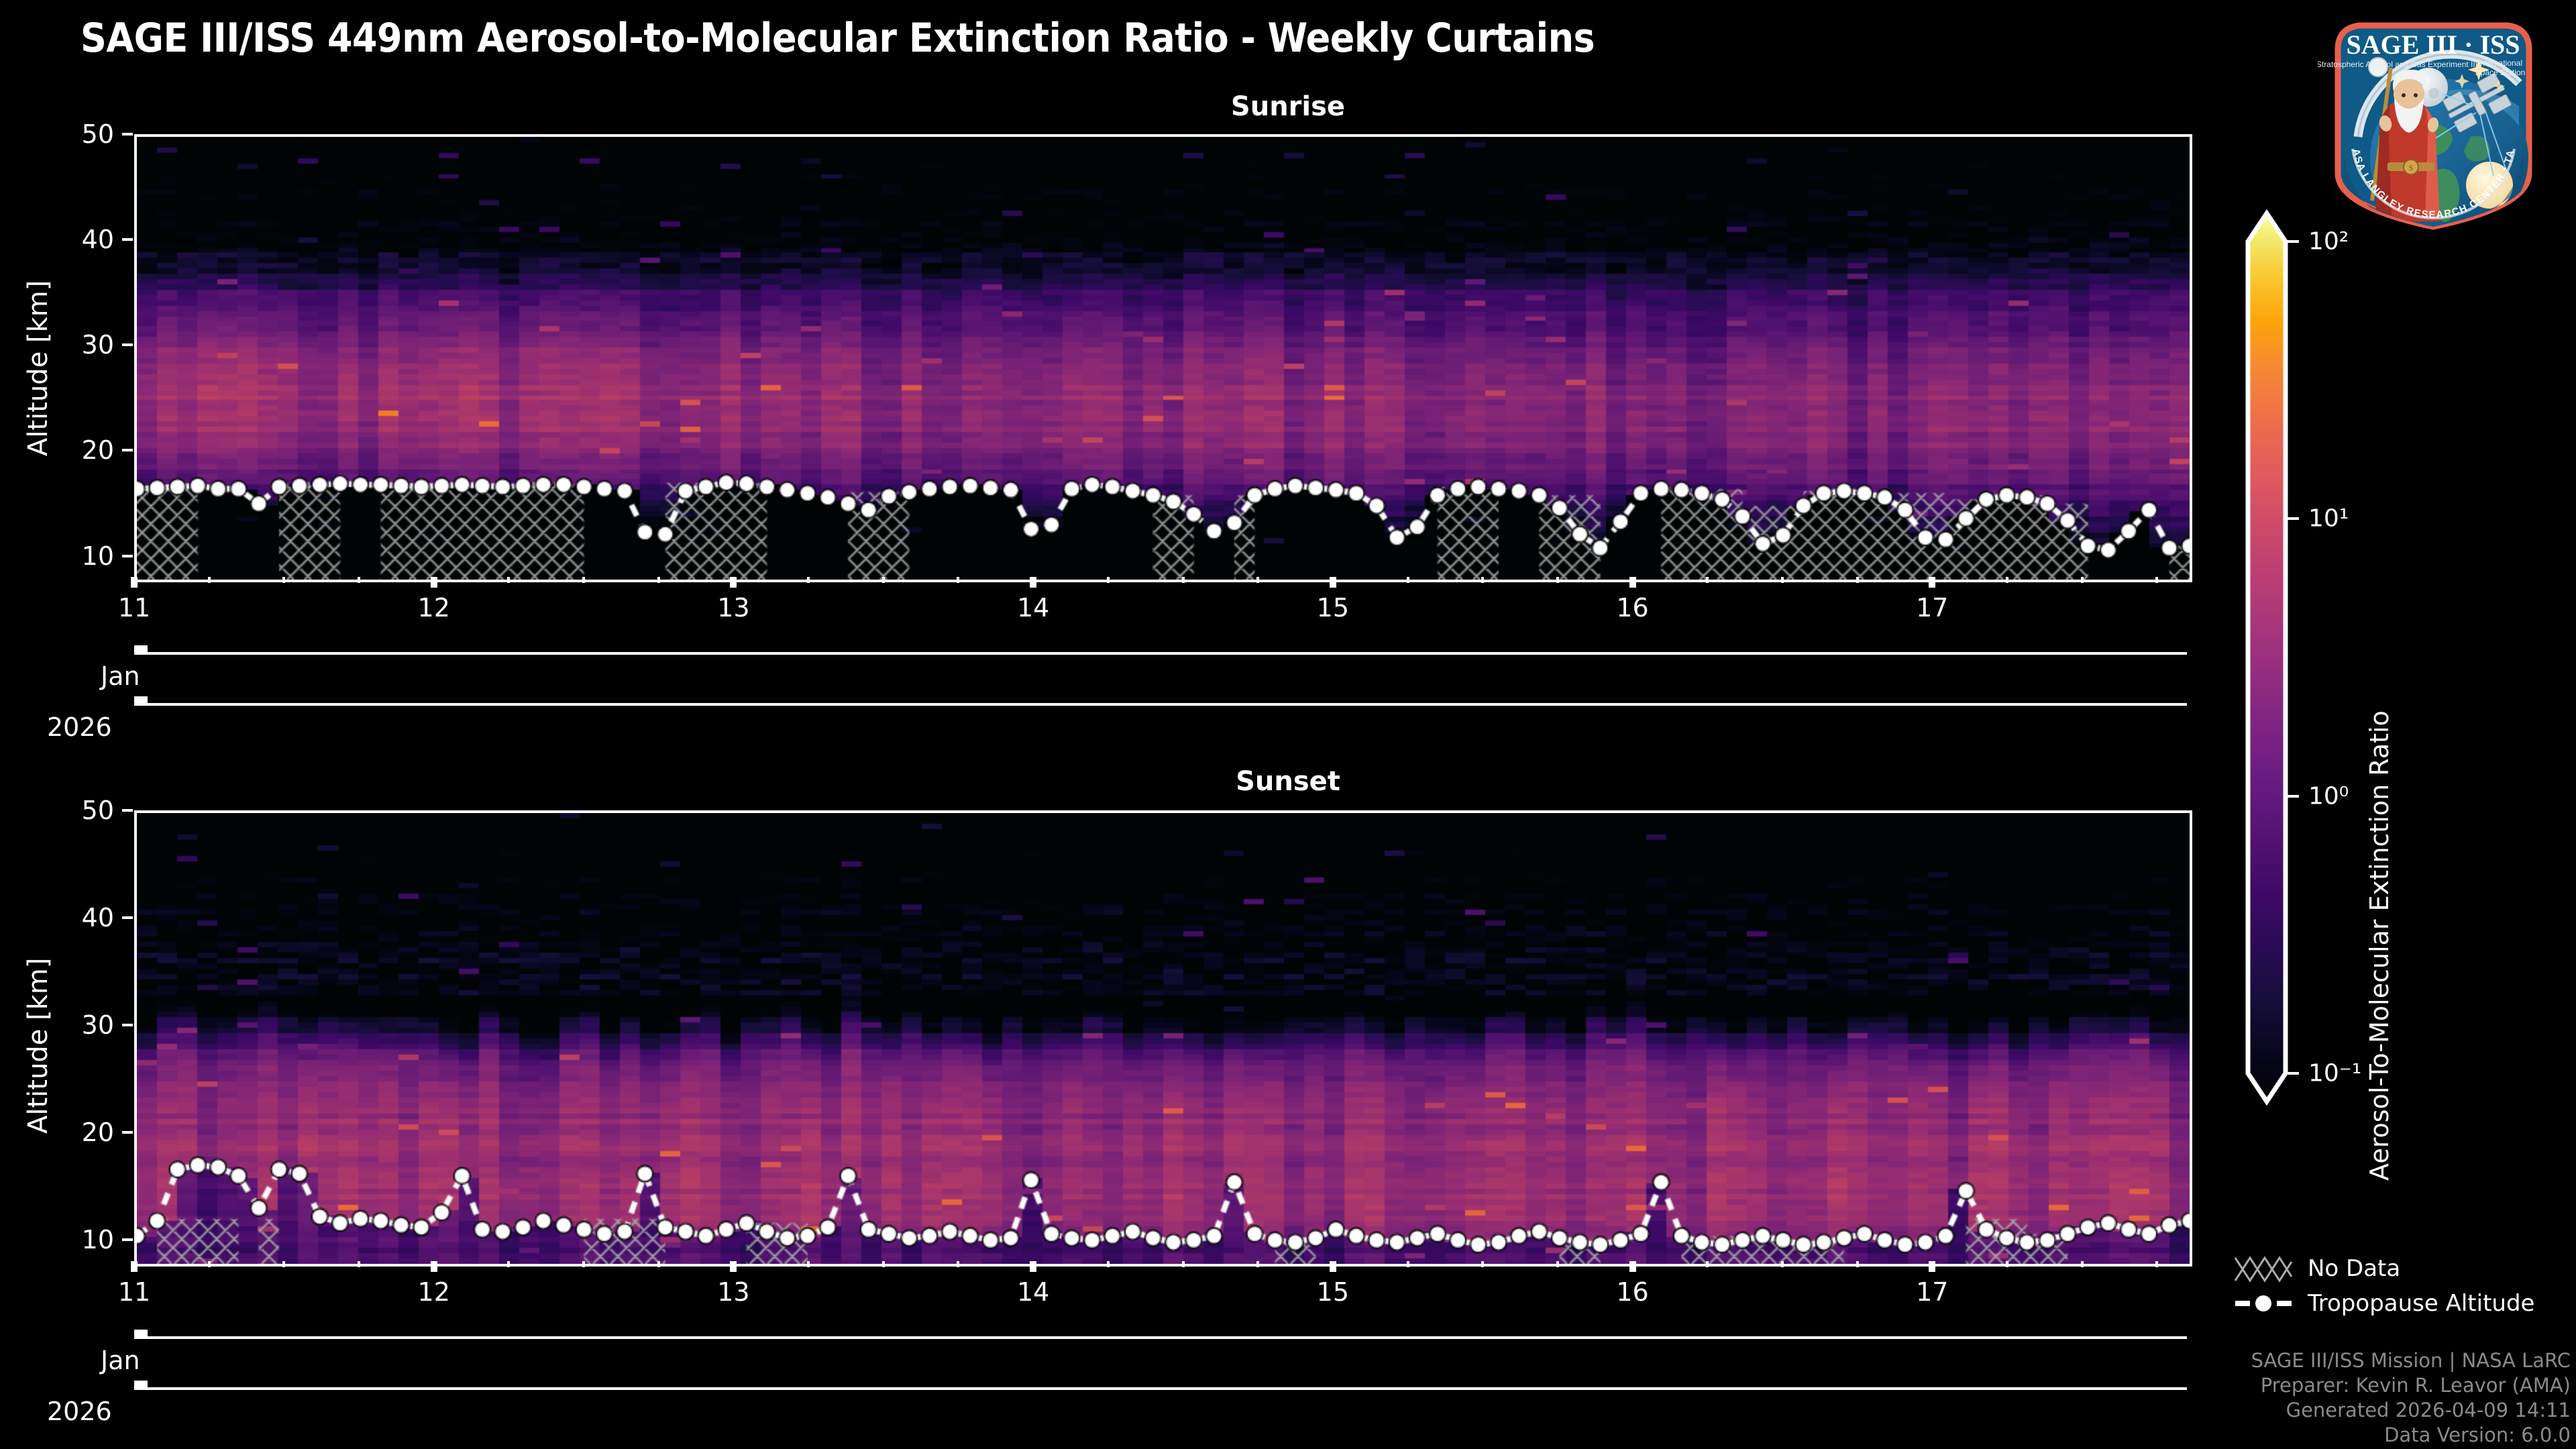  I want to click on y-tick-label: 50, so click(97, 134).